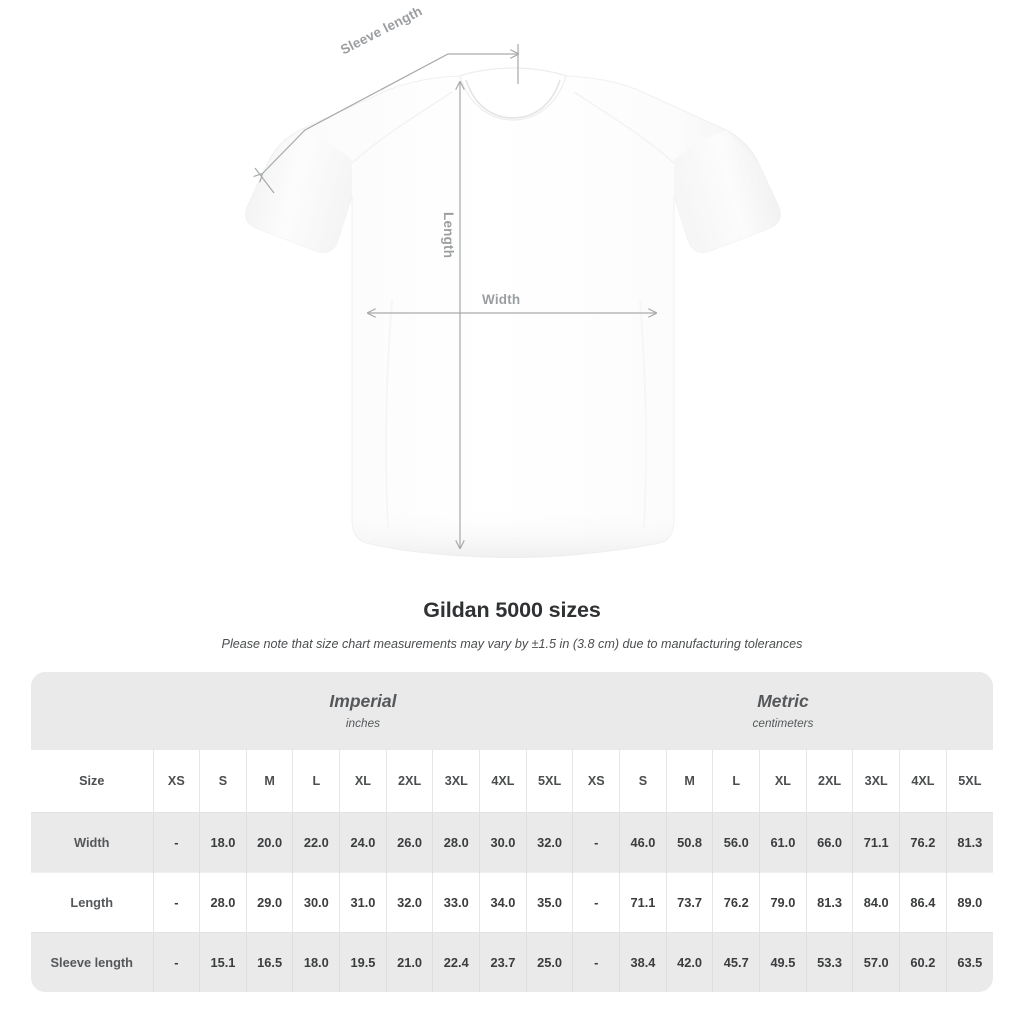 Image resolution: width=1024 pixels, height=1024 pixels. Describe the element at coordinates (92, 962) in the screenshot. I see `row-header-cell: Sleeve length` at that location.